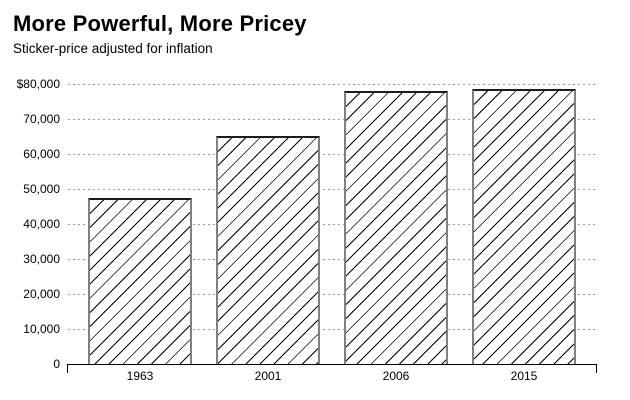  What do you see at coordinates (160, 23) in the screenshot?
I see `chart-title: More Powerful, More Pricey` at bounding box center [160, 23].